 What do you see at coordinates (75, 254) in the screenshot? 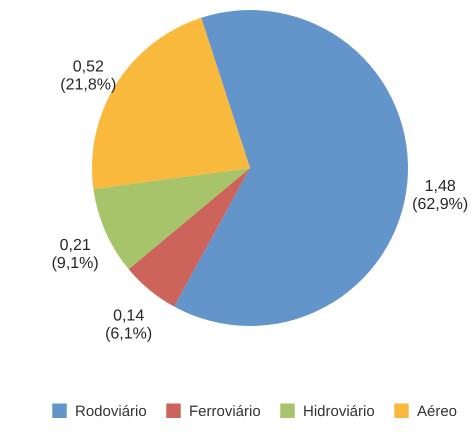
I see `data-label: 0,21 (9,1%)` at bounding box center [75, 254].